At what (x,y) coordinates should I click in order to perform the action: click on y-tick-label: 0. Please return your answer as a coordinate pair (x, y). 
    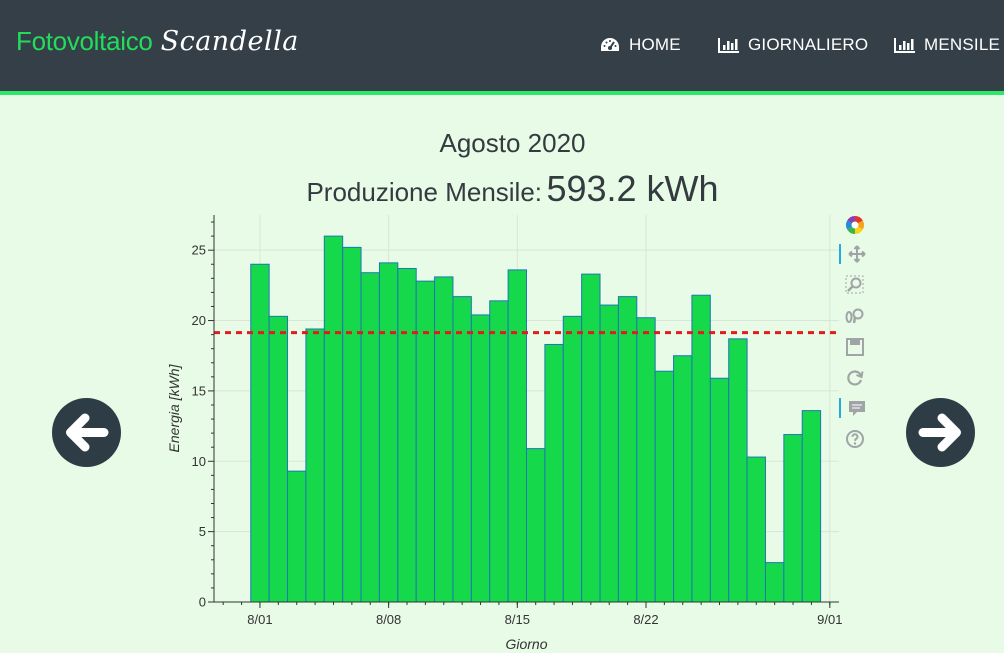
    Looking at the image, I should click on (202, 602).